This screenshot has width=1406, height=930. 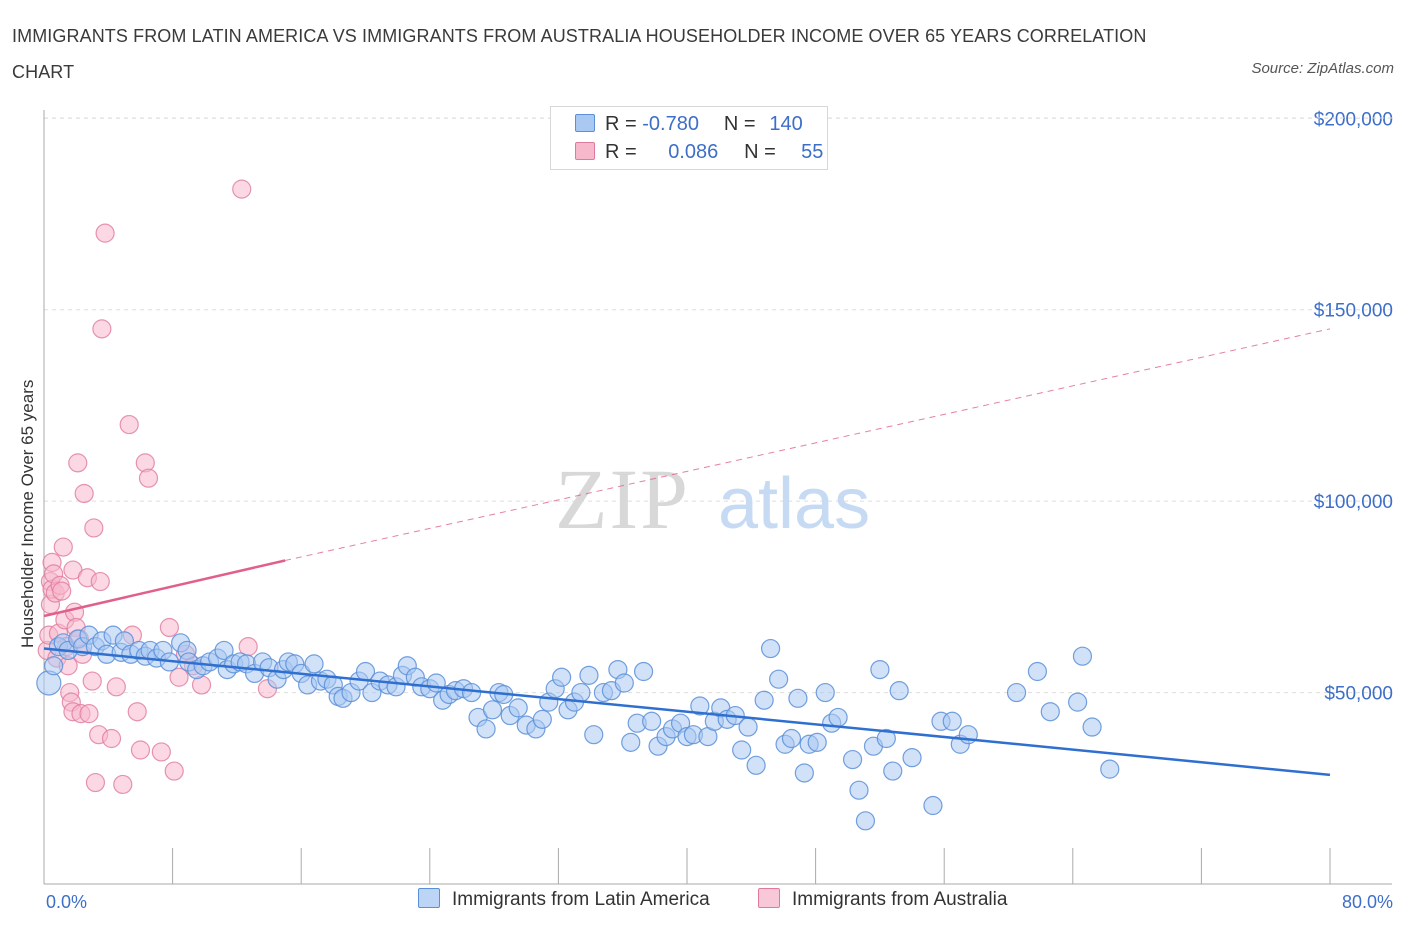 I want to click on legend-box: R = -0.780 N = 140 R = 0.086 N = 55, so click(x=689, y=138).